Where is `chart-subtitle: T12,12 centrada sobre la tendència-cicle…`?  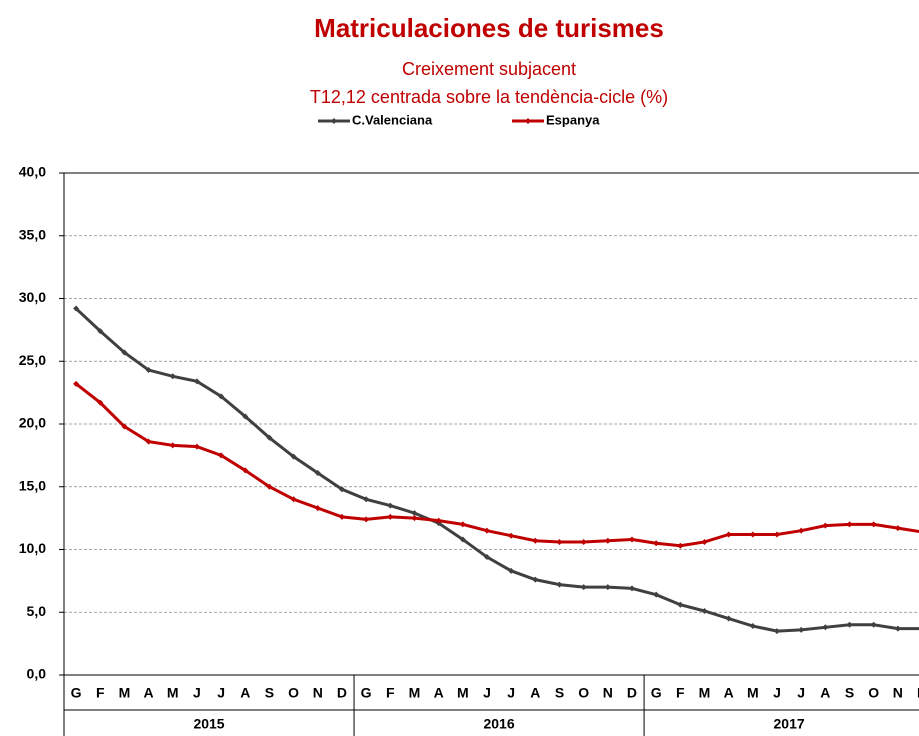
chart-subtitle: T12,12 centrada sobre la tendència-cicle… is located at coordinates (489, 97).